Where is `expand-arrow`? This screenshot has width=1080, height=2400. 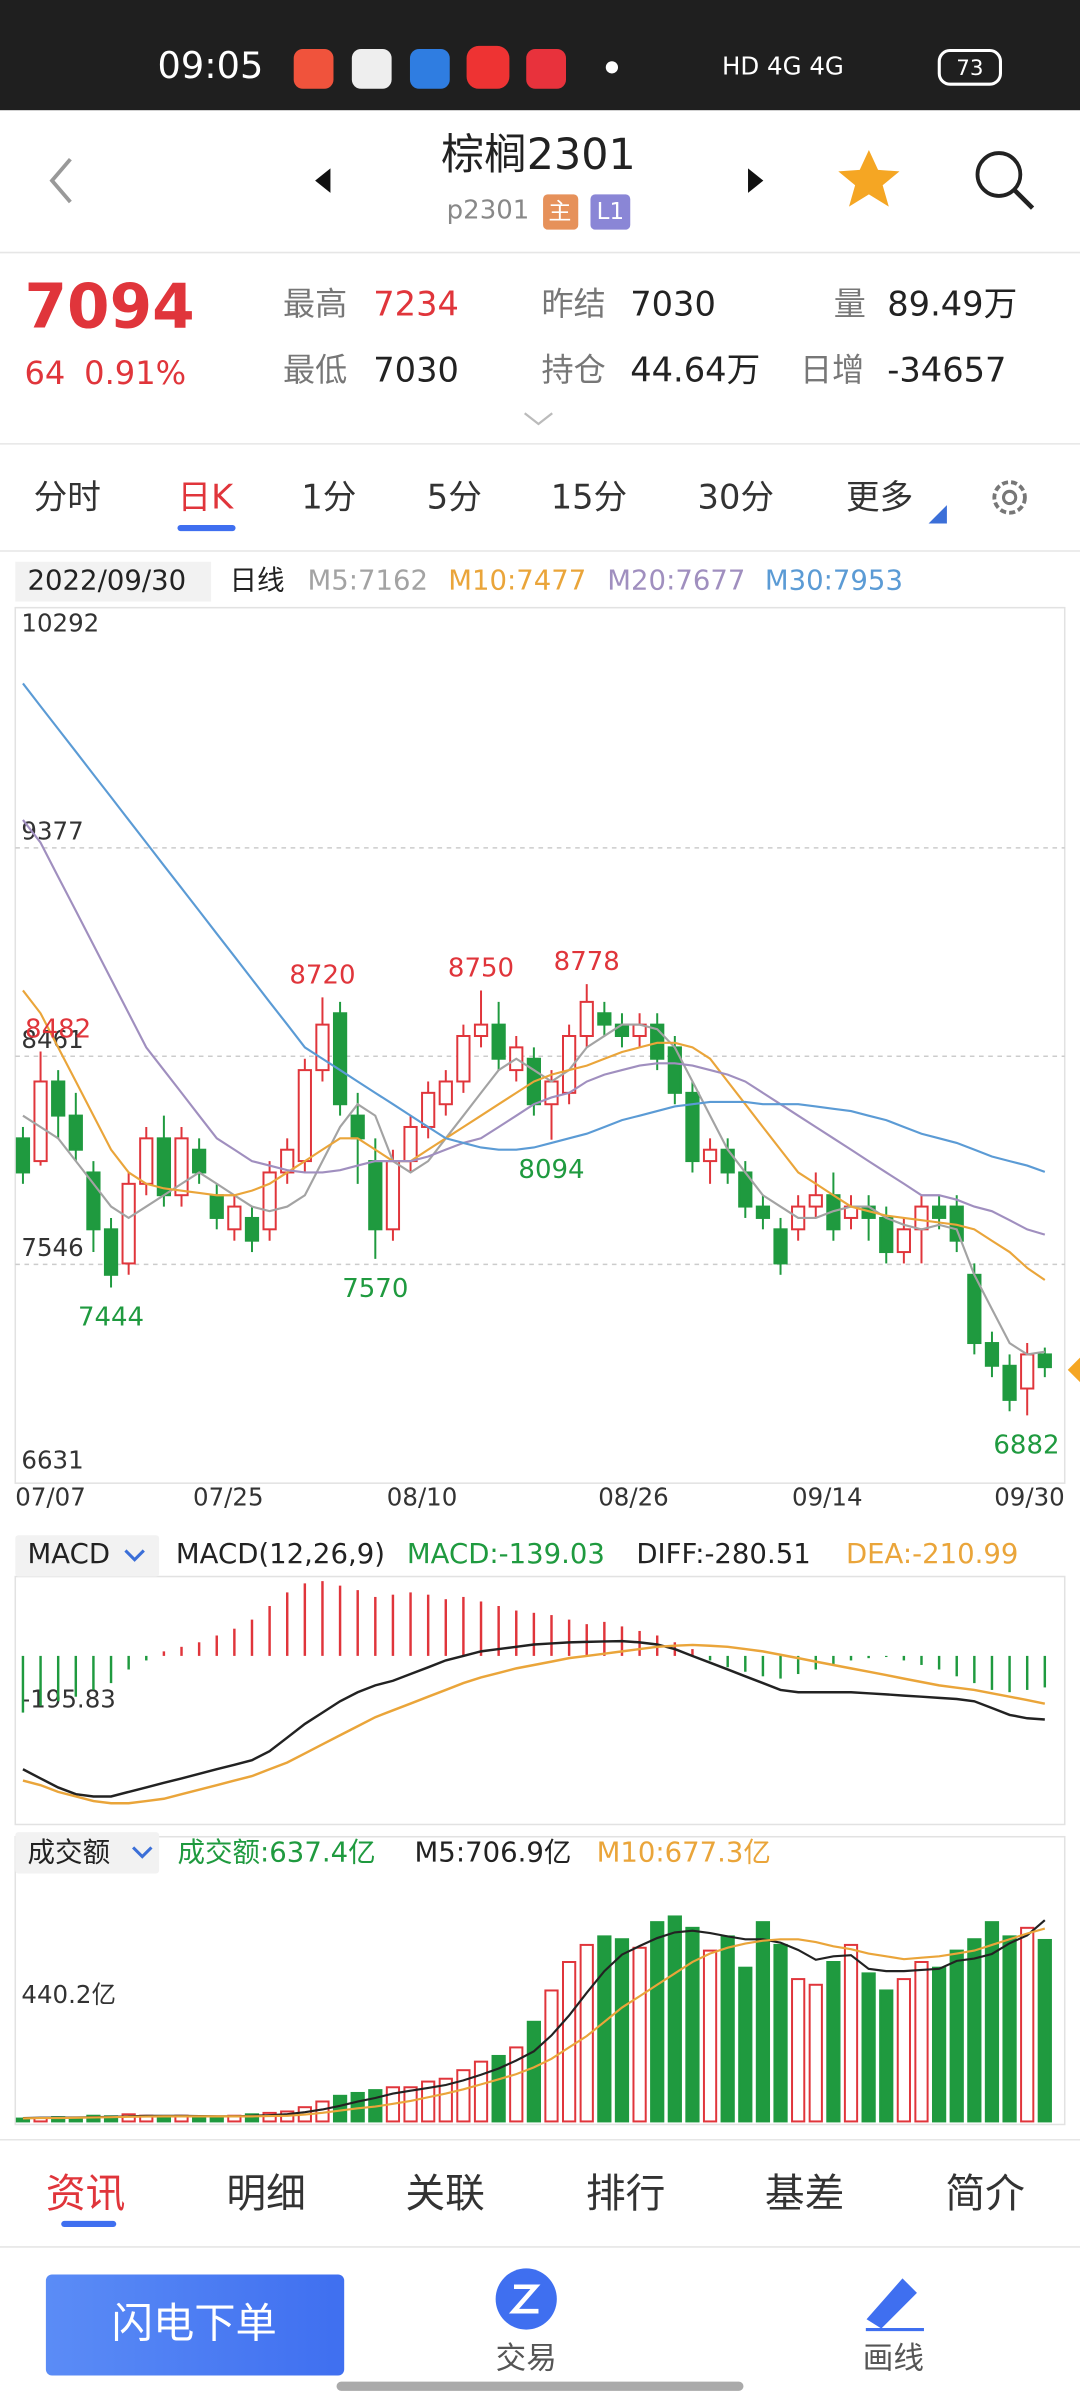
expand-arrow is located at coordinates (538, 419).